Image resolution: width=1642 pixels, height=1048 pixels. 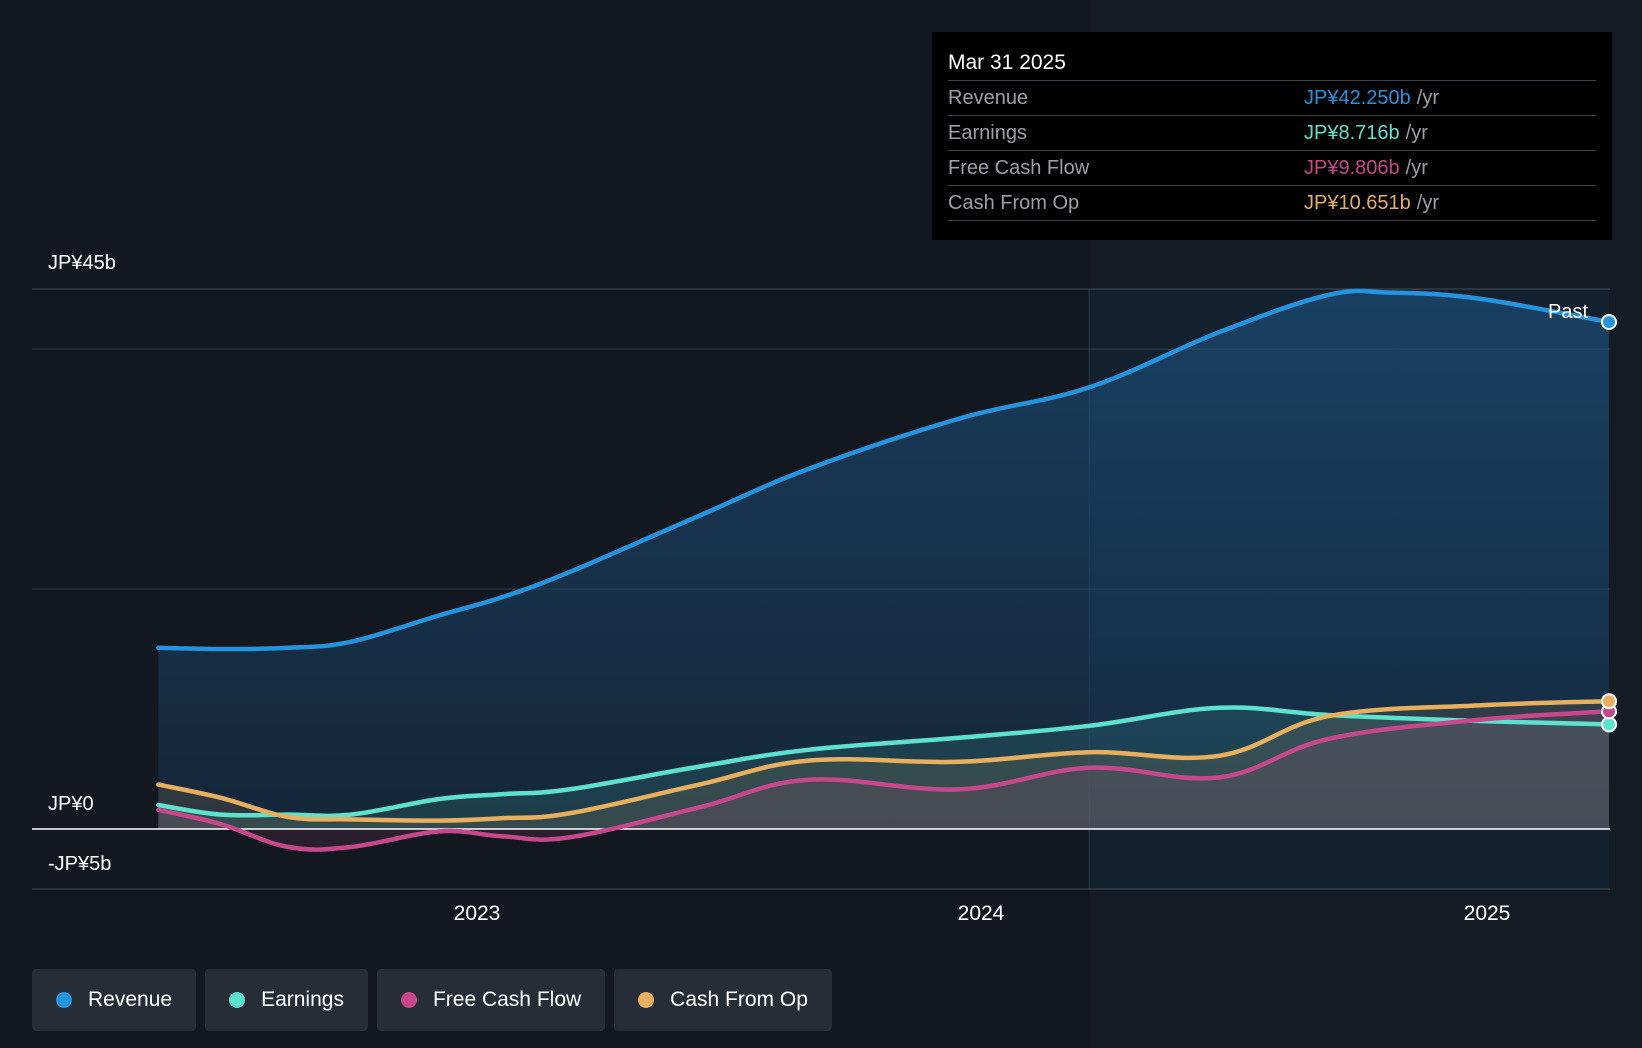 I want to click on legend-label: Free Cash Flow, so click(x=507, y=999).